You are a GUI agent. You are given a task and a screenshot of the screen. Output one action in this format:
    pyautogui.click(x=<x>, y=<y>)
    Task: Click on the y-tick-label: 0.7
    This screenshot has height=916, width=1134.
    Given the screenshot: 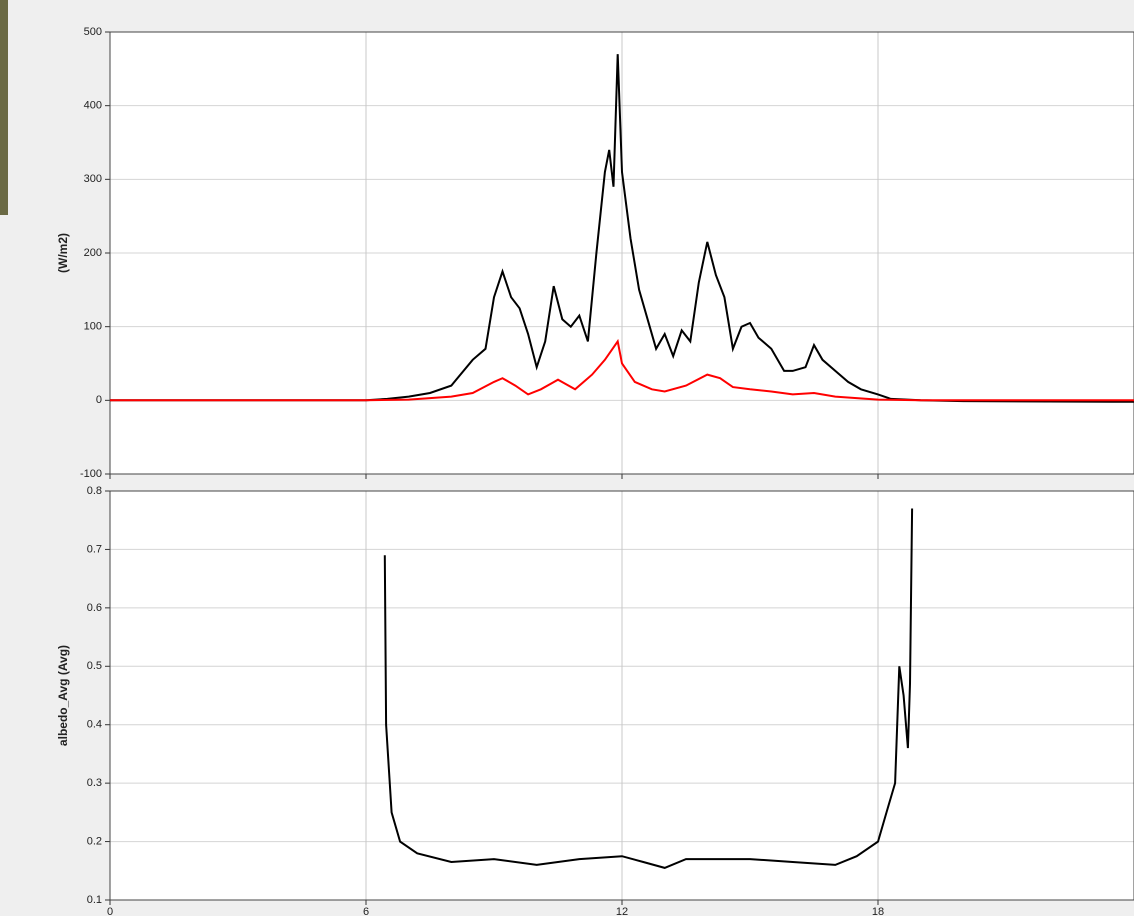 What is the action you would take?
    pyautogui.click(x=94, y=549)
    